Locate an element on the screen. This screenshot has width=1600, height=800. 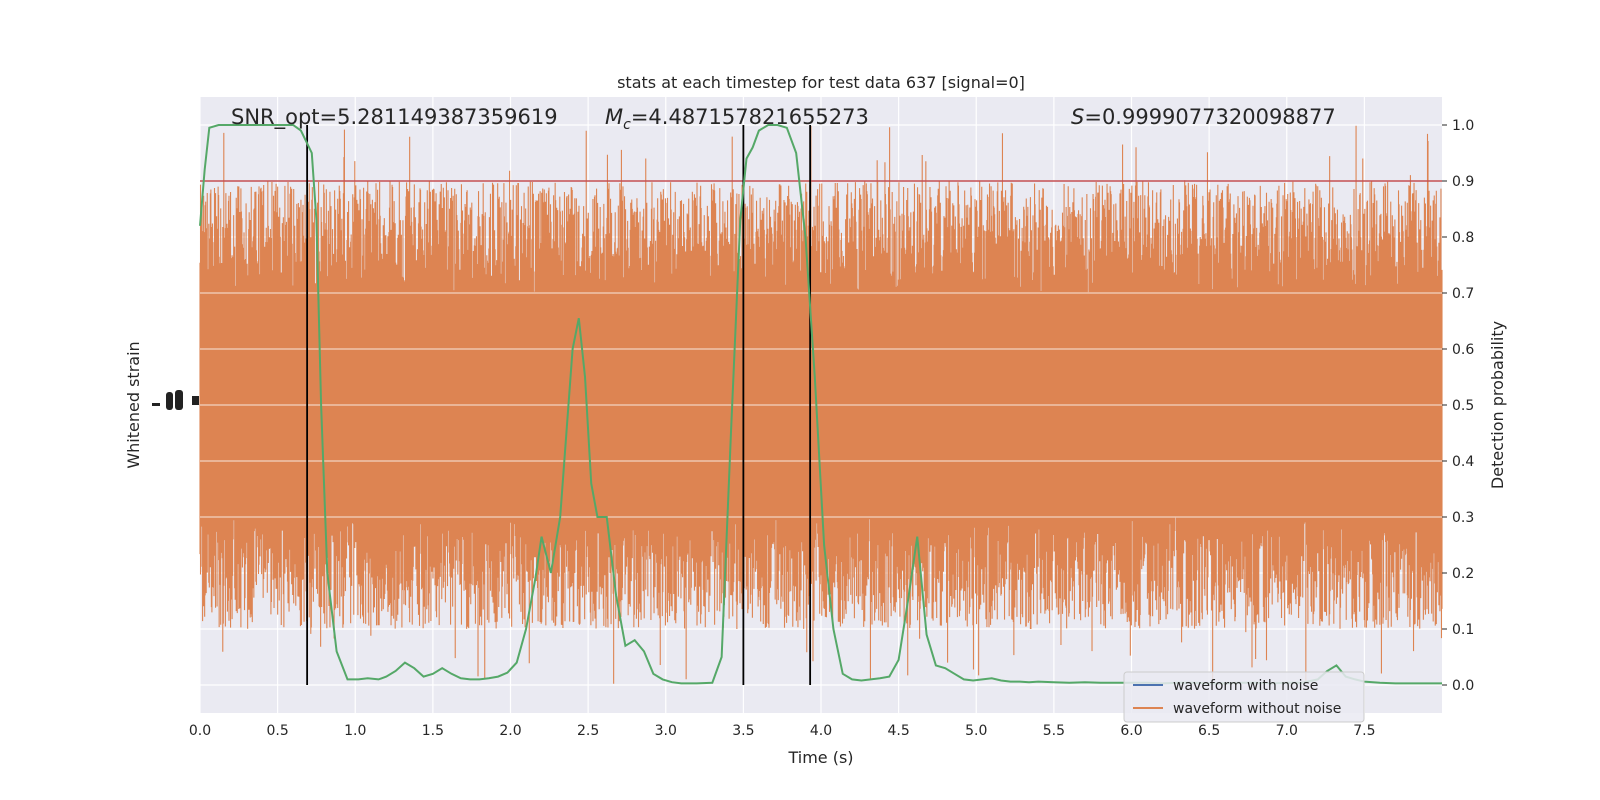
y-tick-label: 0.0 is located at coordinates (1463, 686).